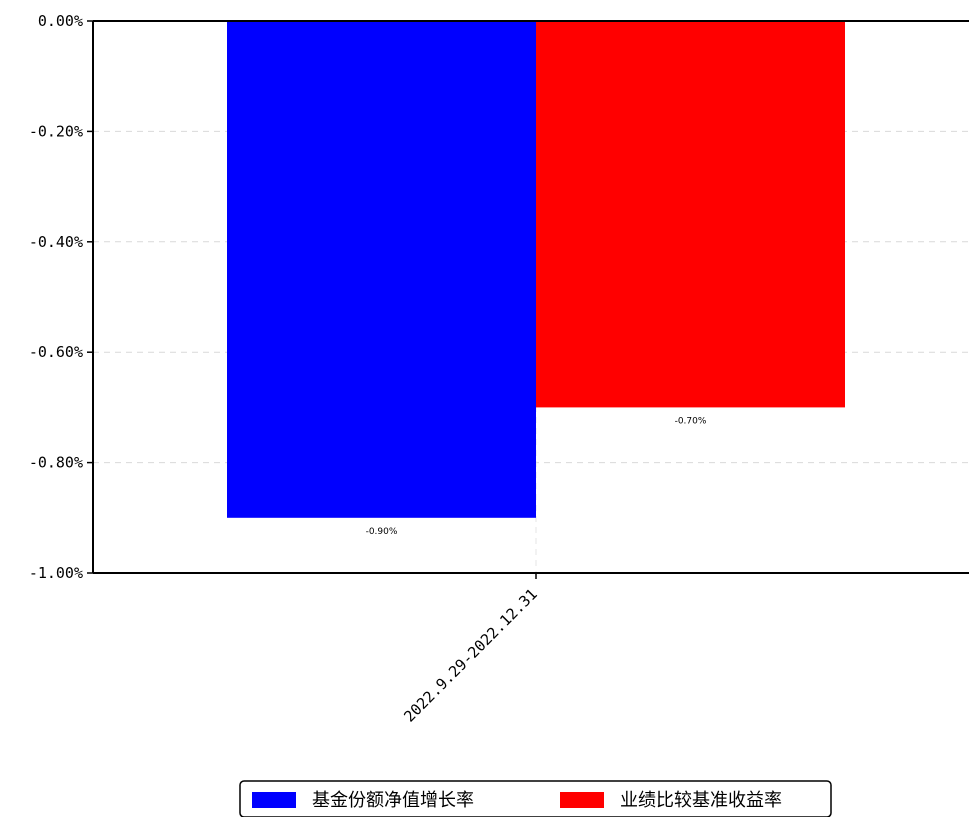 The image size is (969, 817). What do you see at coordinates (56, 573) in the screenshot?
I see `y-tick-label: -1.00%` at bounding box center [56, 573].